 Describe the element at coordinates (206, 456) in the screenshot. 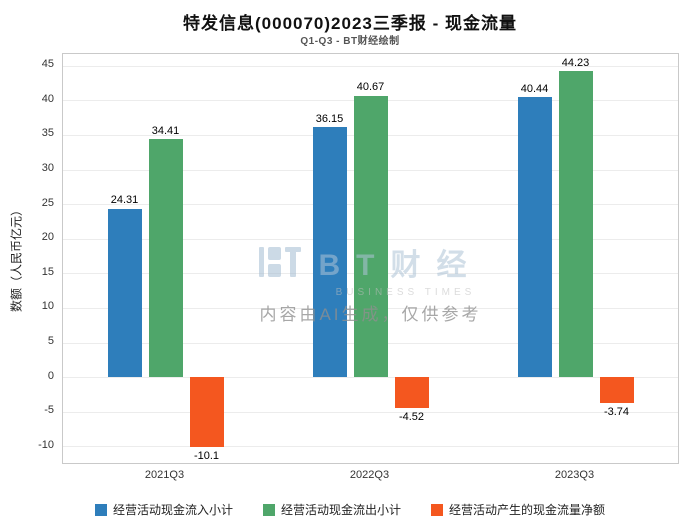

I see `bar-value-label: -10.1` at that location.